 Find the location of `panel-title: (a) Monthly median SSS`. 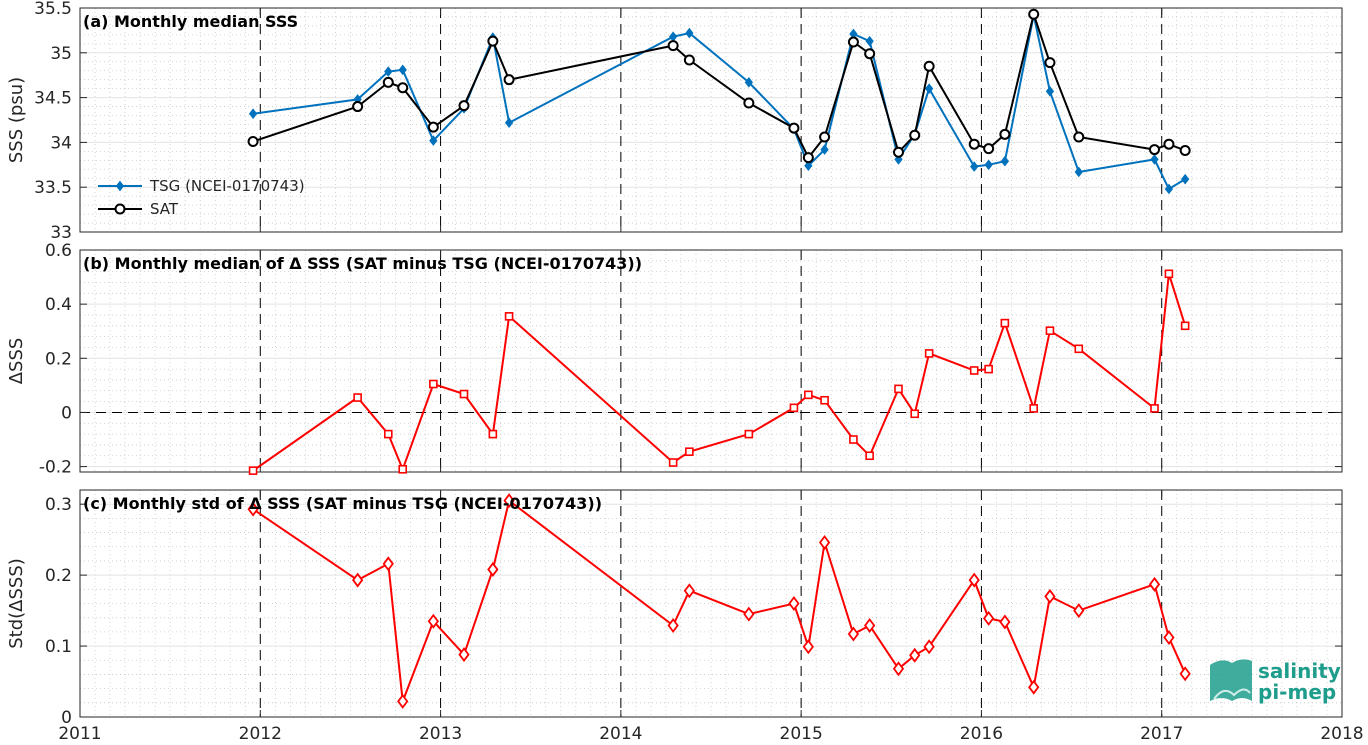

panel-title: (a) Monthly median SSS is located at coordinates (190, 21).